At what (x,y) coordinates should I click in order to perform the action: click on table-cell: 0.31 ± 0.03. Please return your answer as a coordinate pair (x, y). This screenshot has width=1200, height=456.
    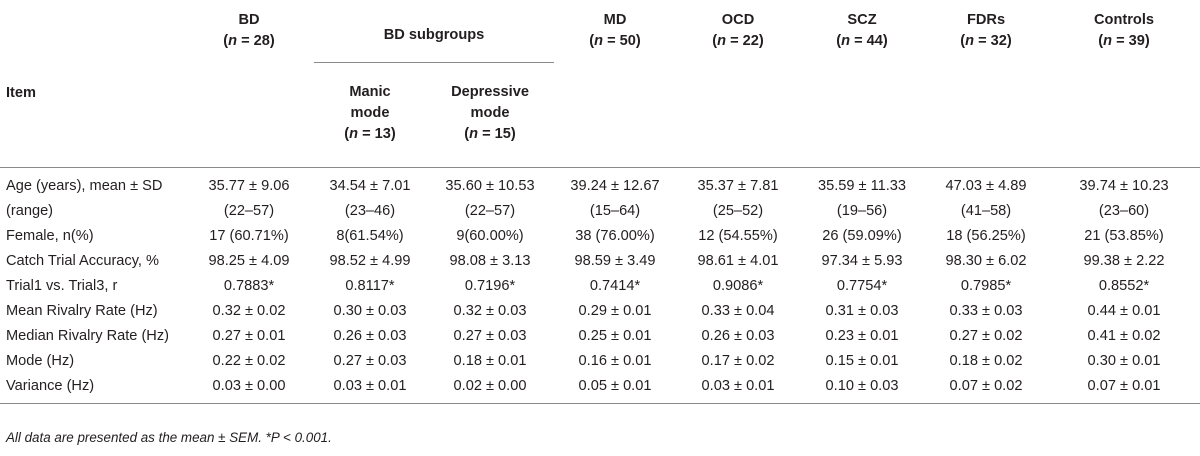
    Looking at the image, I should click on (862, 311).